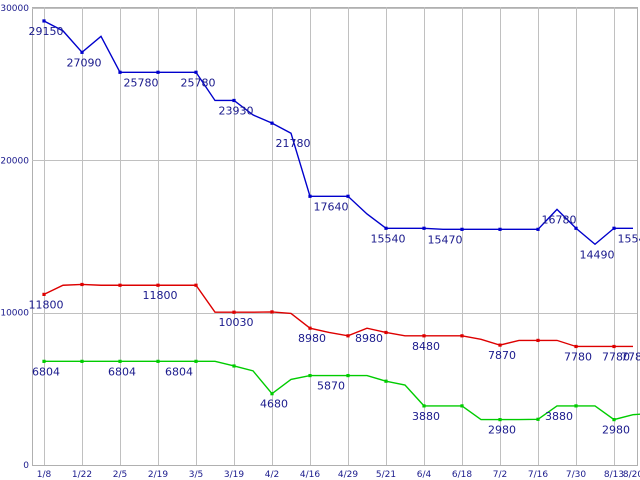 The image size is (640, 480). I want to click on x-tick-label: 5/21, so click(386, 475).